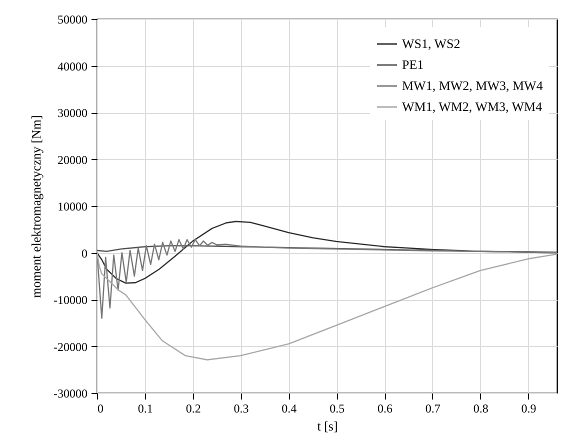 The height and width of the screenshot is (436, 563). I want to click on y-tick-label: -10000, so click(71, 300).